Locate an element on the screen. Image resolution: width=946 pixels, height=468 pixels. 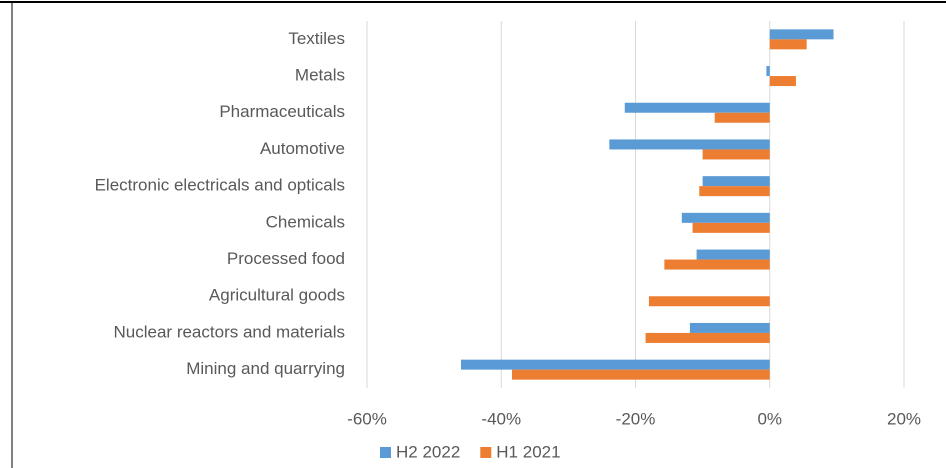
y-tick-label: Nuclear reactors and materials is located at coordinates (229, 331).